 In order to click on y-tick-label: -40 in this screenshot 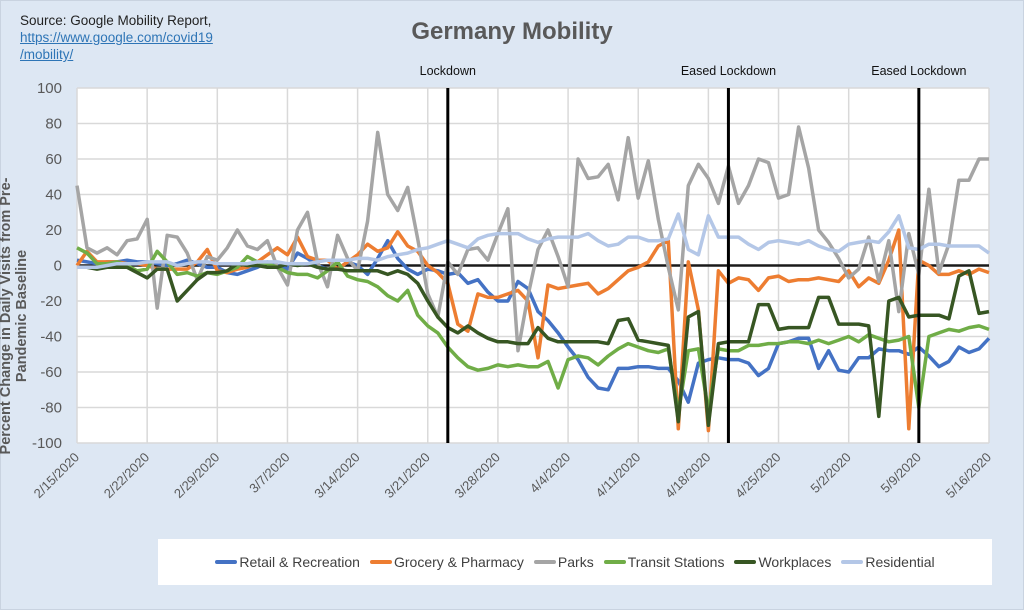, I will do `click(51, 337)`.